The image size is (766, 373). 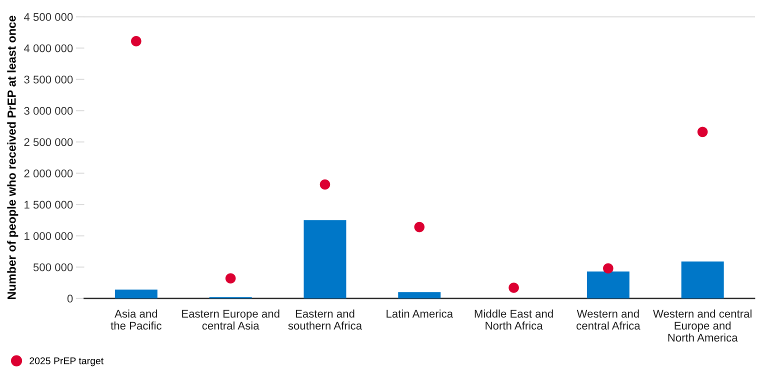 What do you see at coordinates (48, 142) in the screenshot?
I see `y-tick-label: 2 500 000` at bounding box center [48, 142].